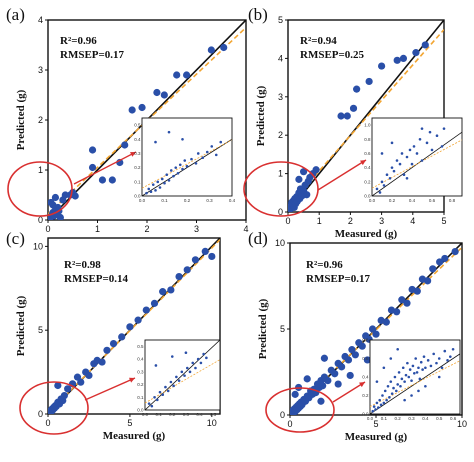 This screenshot has width=474, height=462. I want to click on highlight-ellipse, so click(300, 410).